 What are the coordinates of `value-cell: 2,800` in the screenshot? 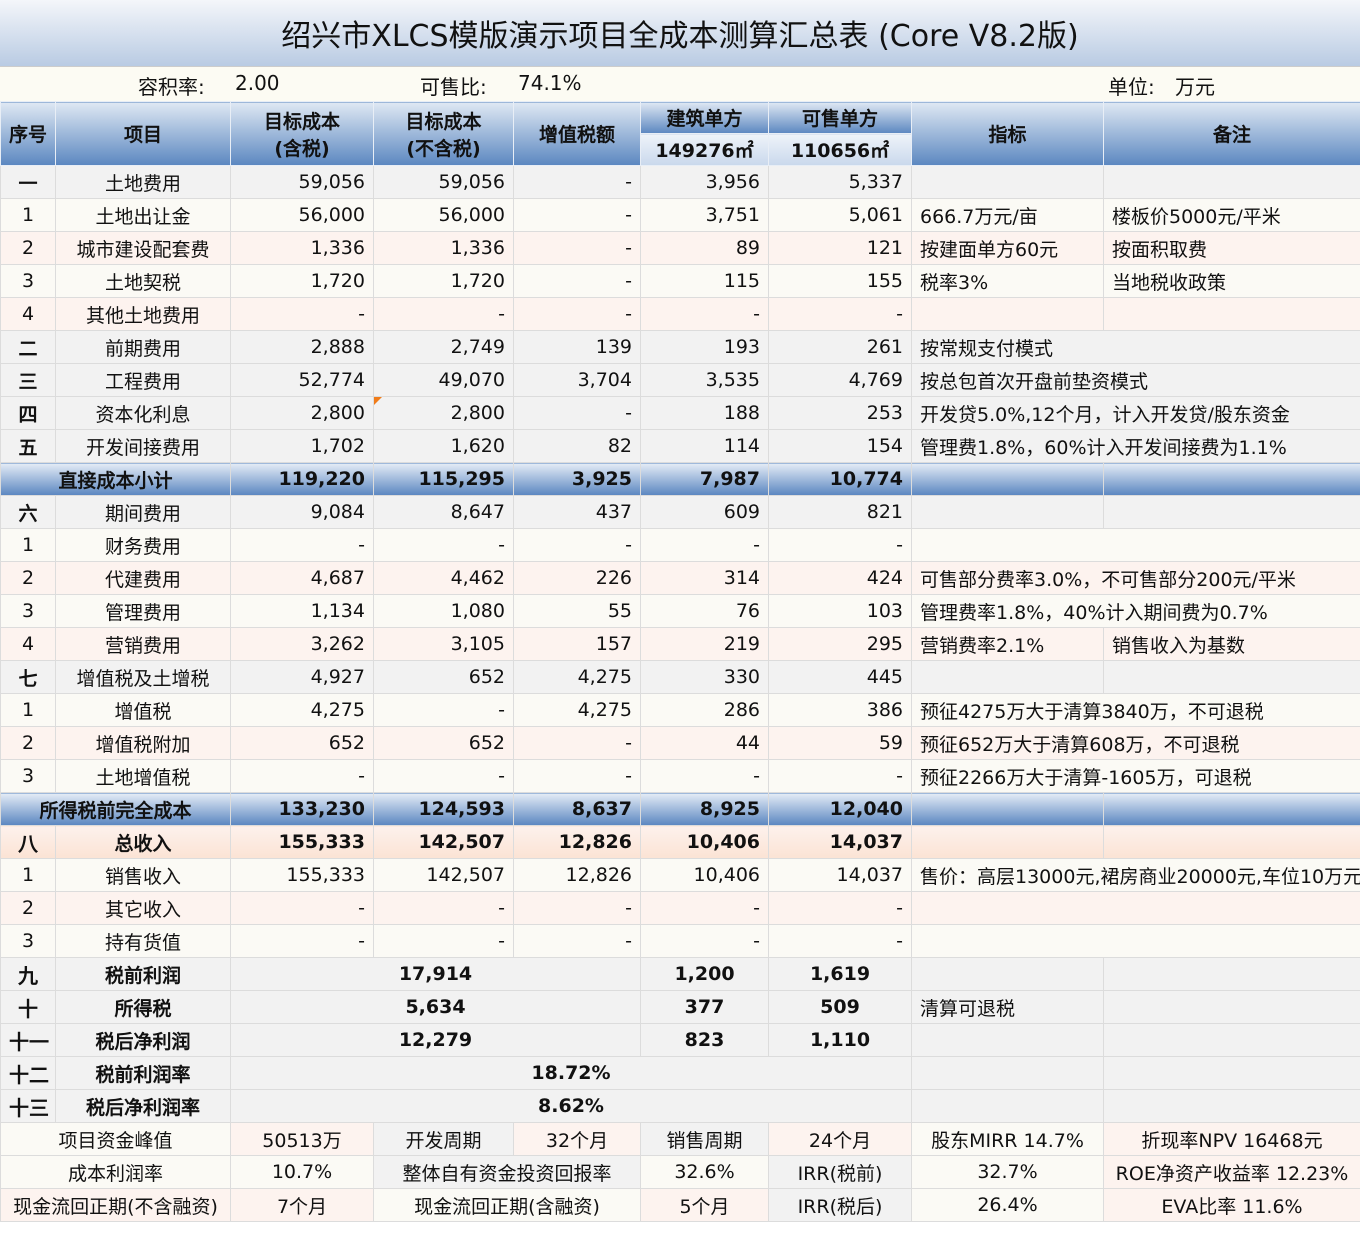 It's located at (443, 413).